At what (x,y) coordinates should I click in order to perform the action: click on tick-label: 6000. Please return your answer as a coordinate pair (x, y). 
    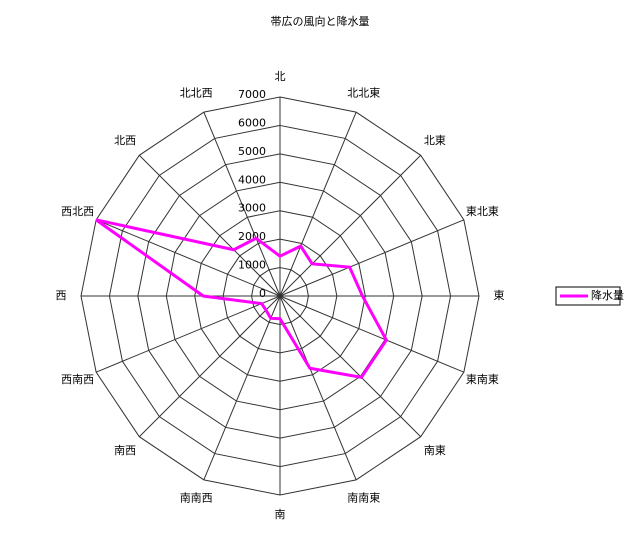
    Looking at the image, I should click on (252, 122).